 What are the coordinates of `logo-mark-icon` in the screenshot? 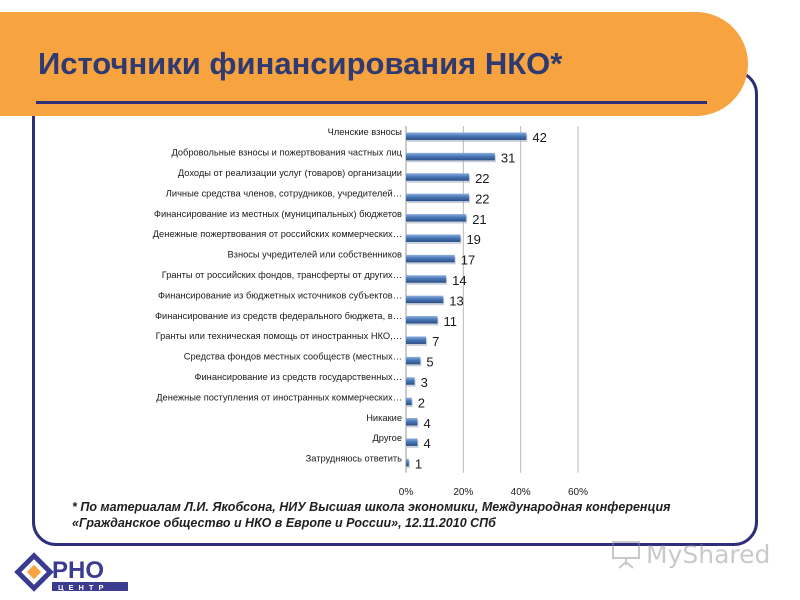 It's located at (34, 572).